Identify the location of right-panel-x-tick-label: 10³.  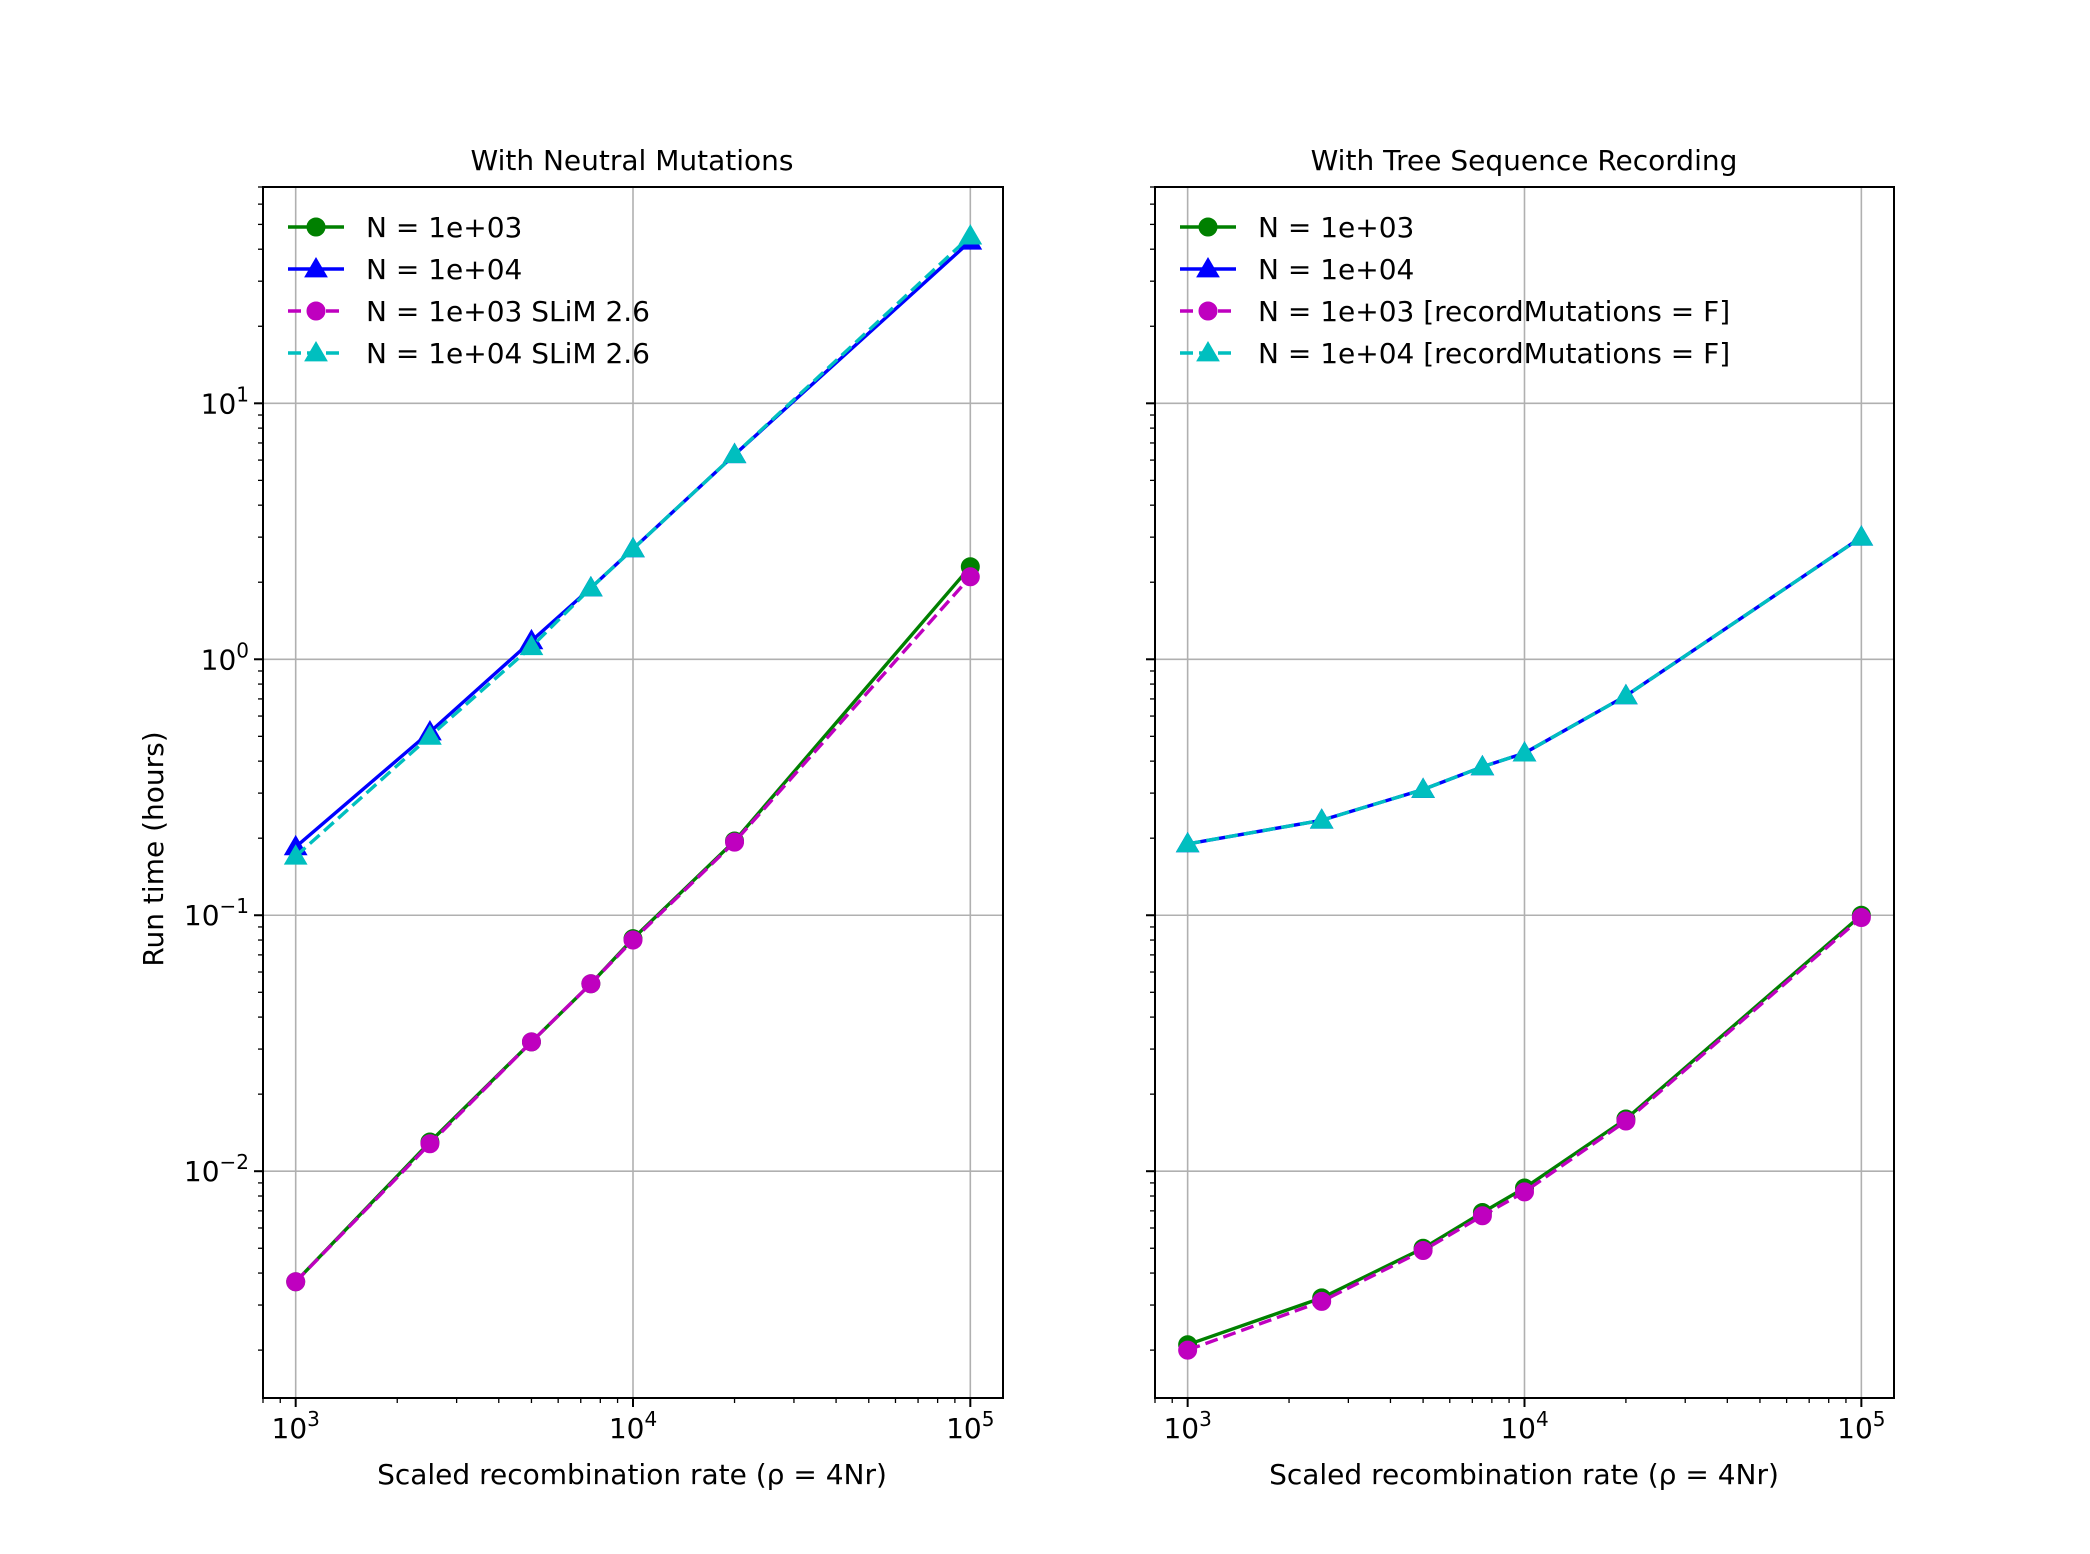
(1187, 1426).